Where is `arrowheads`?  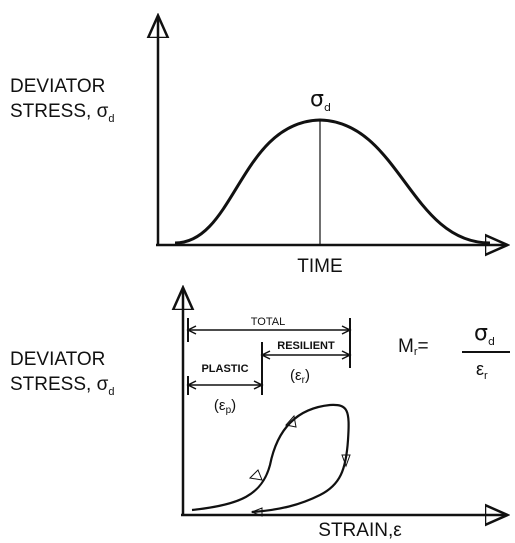 arrowheads is located at coordinates (269, 330).